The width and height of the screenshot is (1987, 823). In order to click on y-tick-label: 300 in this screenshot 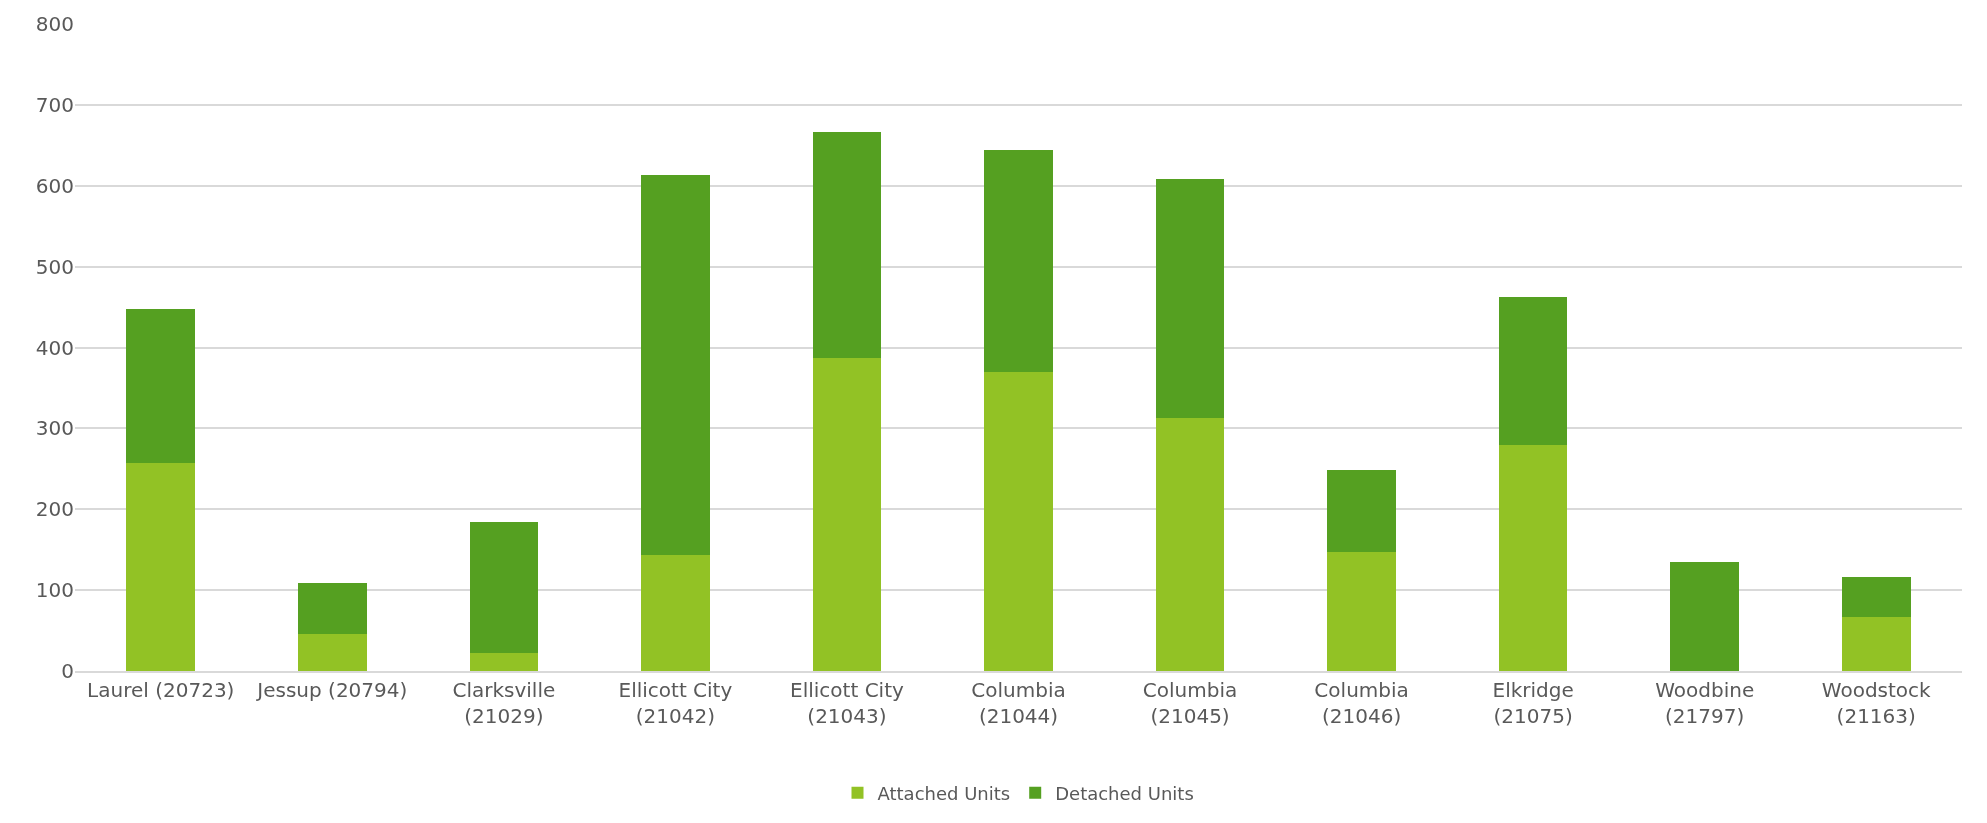, I will do `click(54, 428)`.